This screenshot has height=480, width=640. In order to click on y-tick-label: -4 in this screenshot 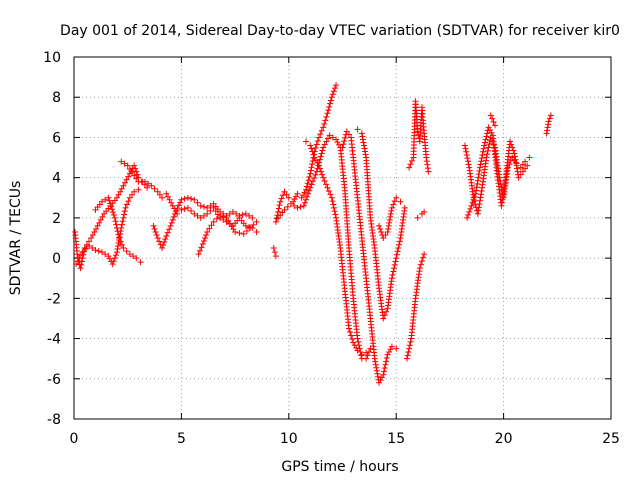, I will do `click(54, 340)`.